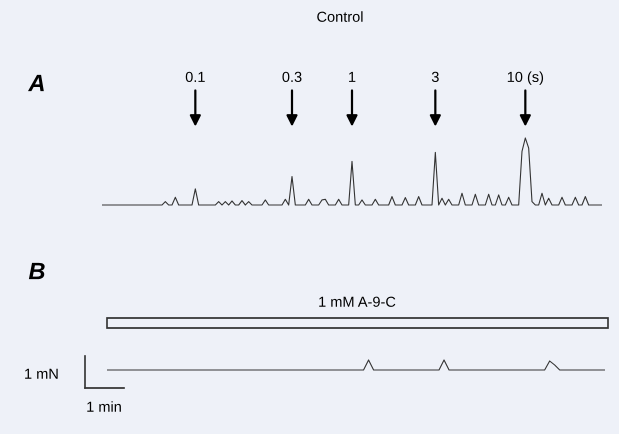 The width and height of the screenshot is (619, 434). What do you see at coordinates (36, 83) in the screenshot?
I see `text: A` at bounding box center [36, 83].